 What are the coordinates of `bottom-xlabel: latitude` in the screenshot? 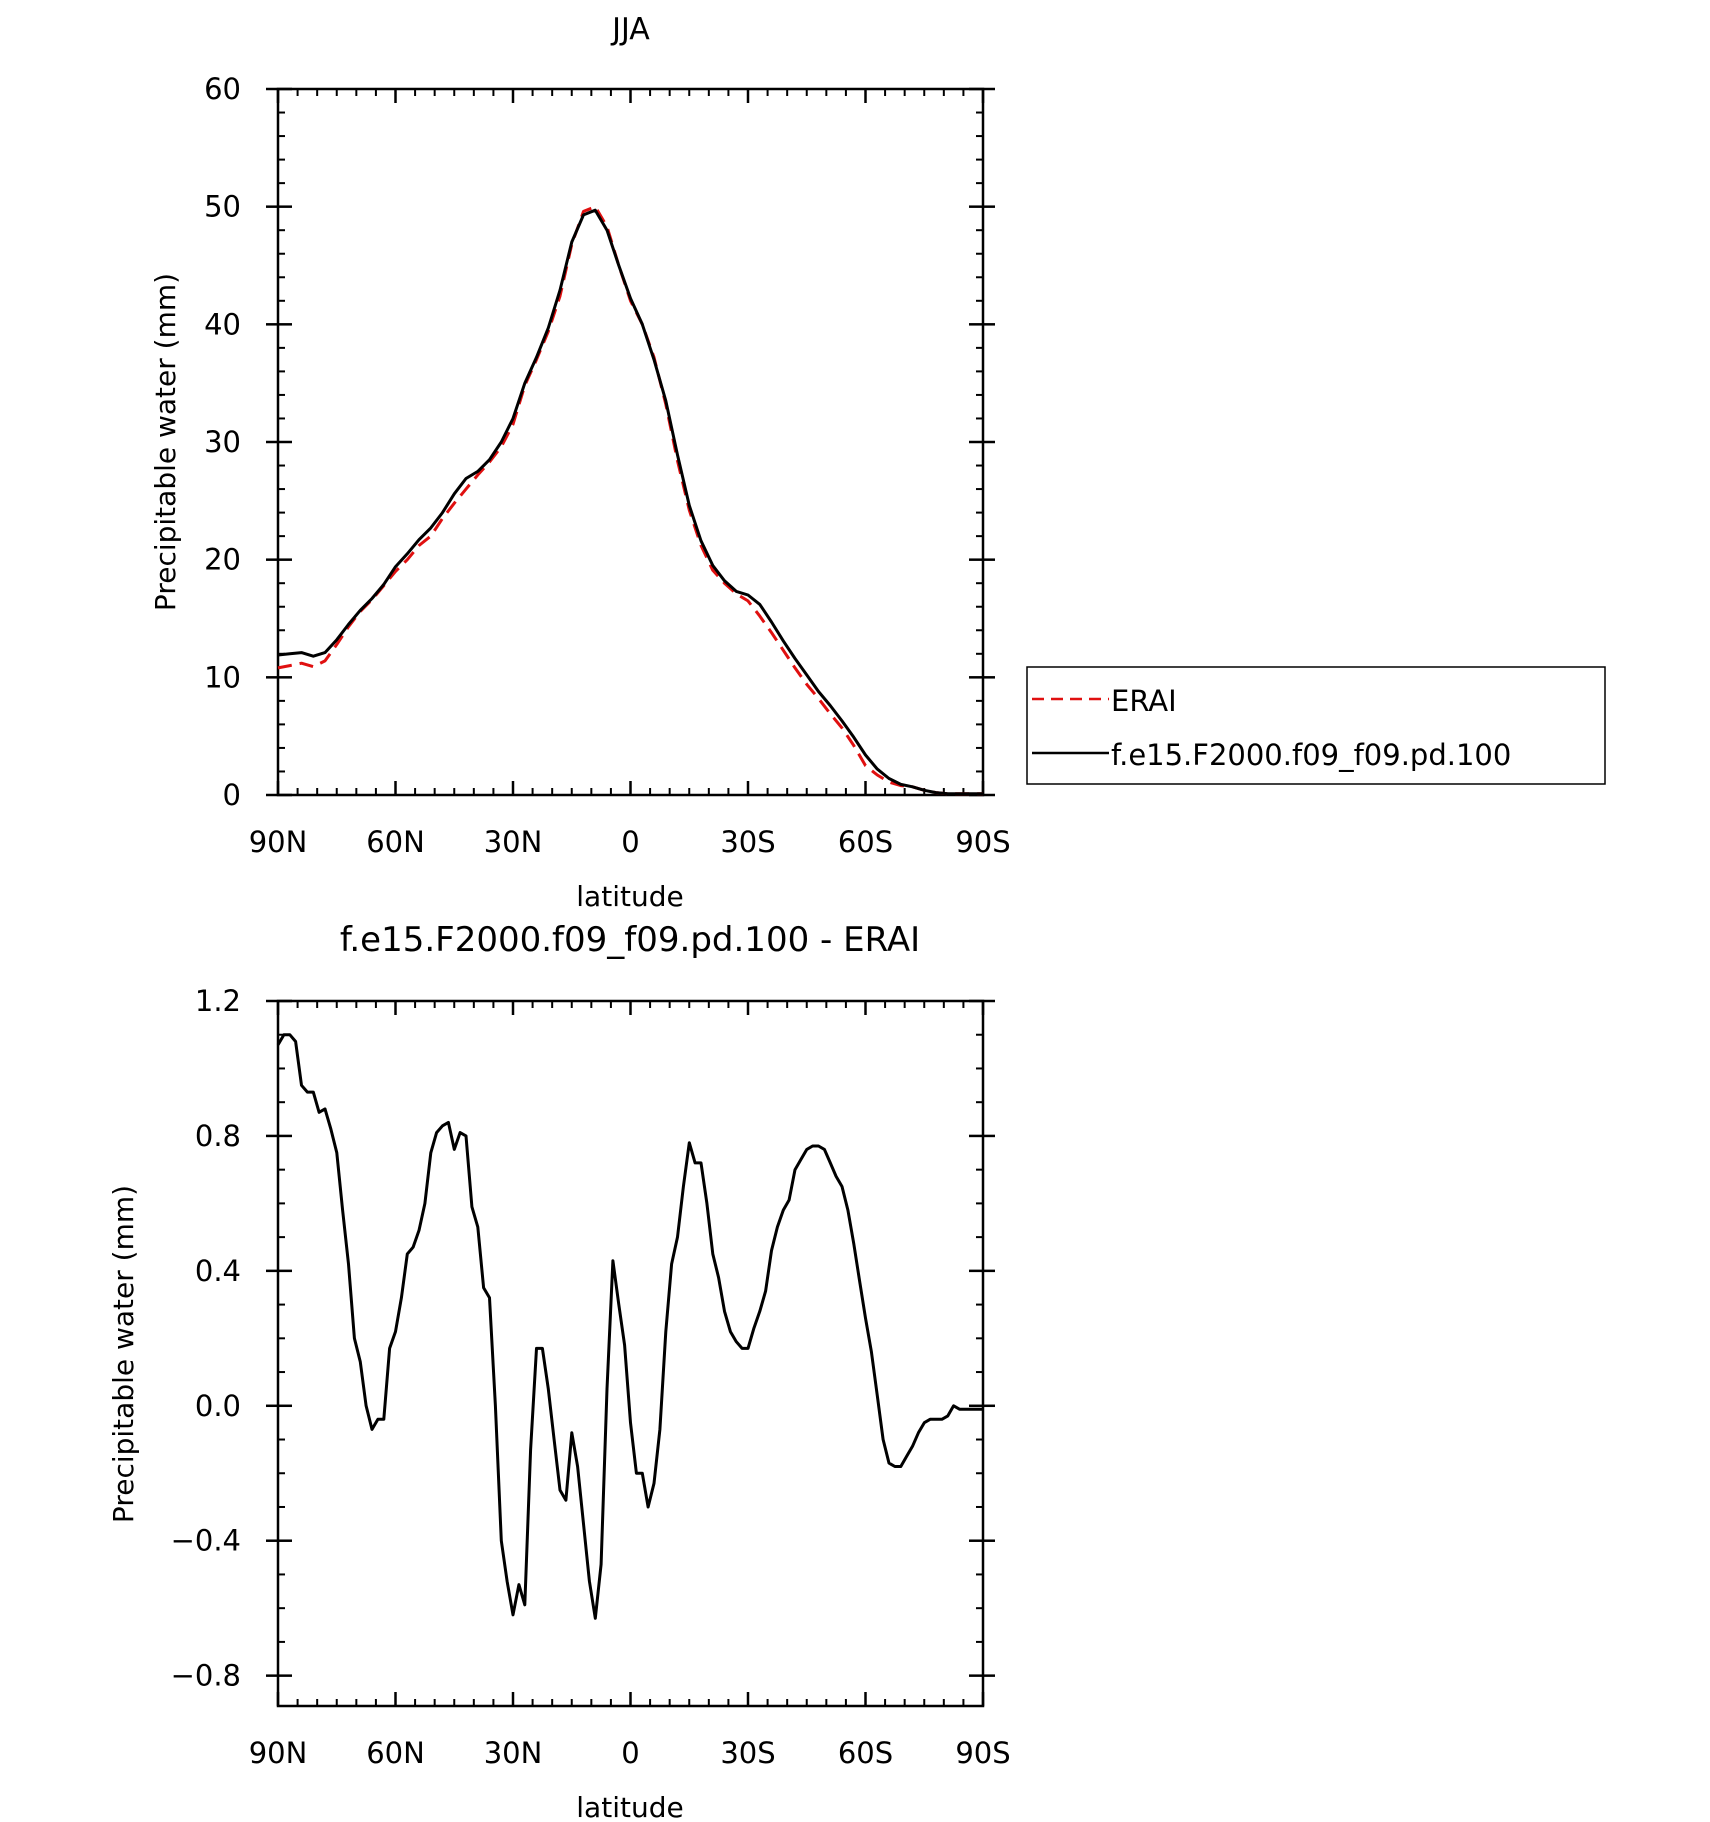 It's located at (629, 1806).